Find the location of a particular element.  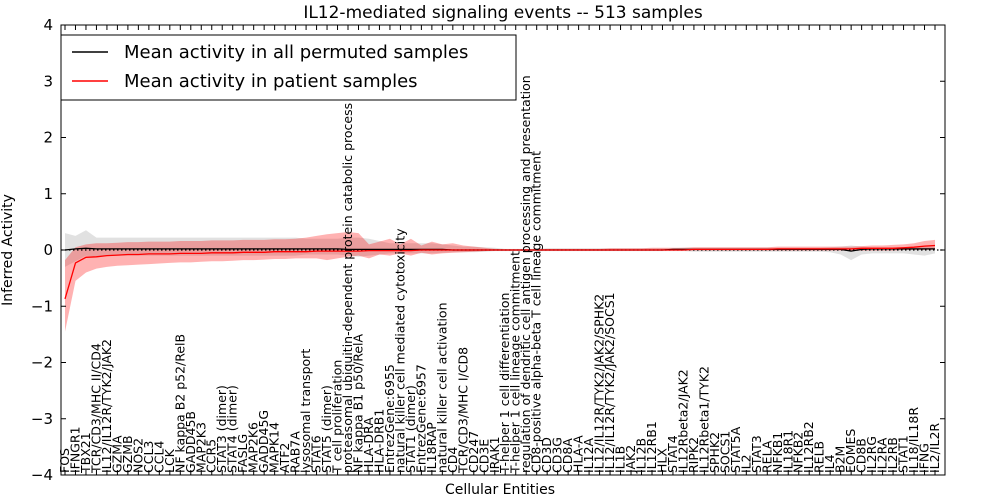

x-tick-label: natural killer cell activation is located at coordinates (441, 387).